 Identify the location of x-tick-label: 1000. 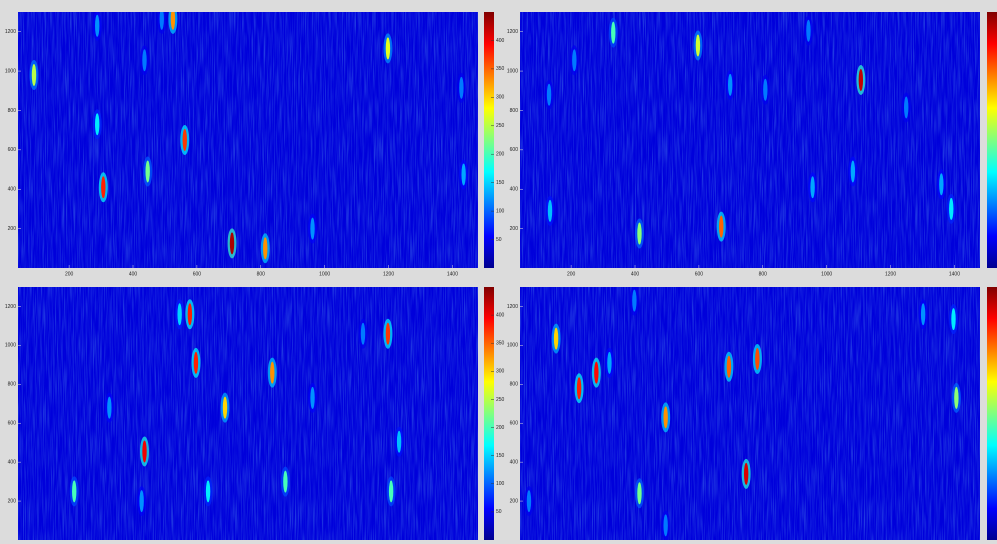
(826, 274).